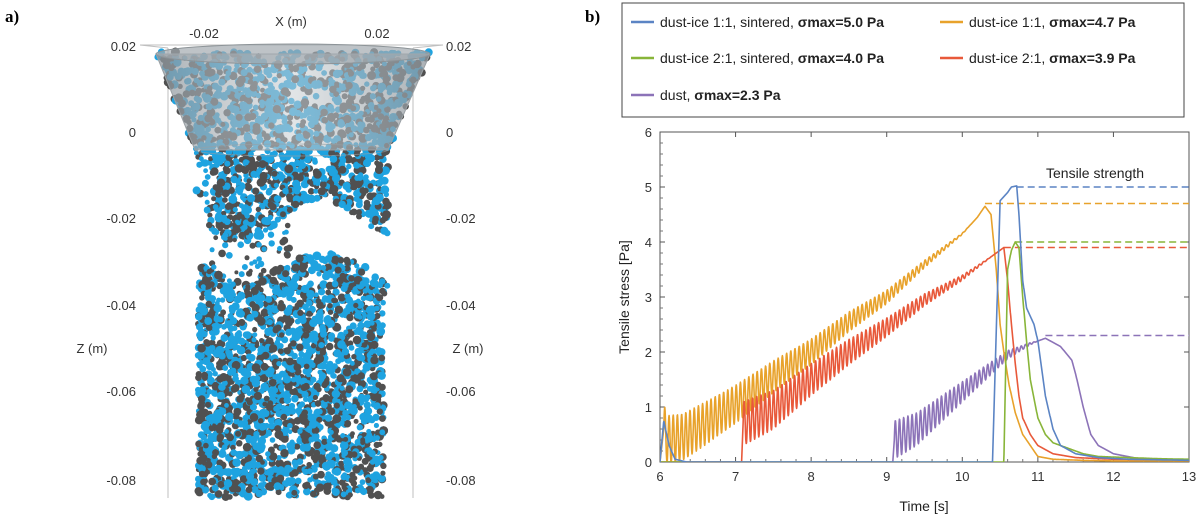  Describe the element at coordinates (154, 46) in the screenshot. I see `box-corner-left` at that location.